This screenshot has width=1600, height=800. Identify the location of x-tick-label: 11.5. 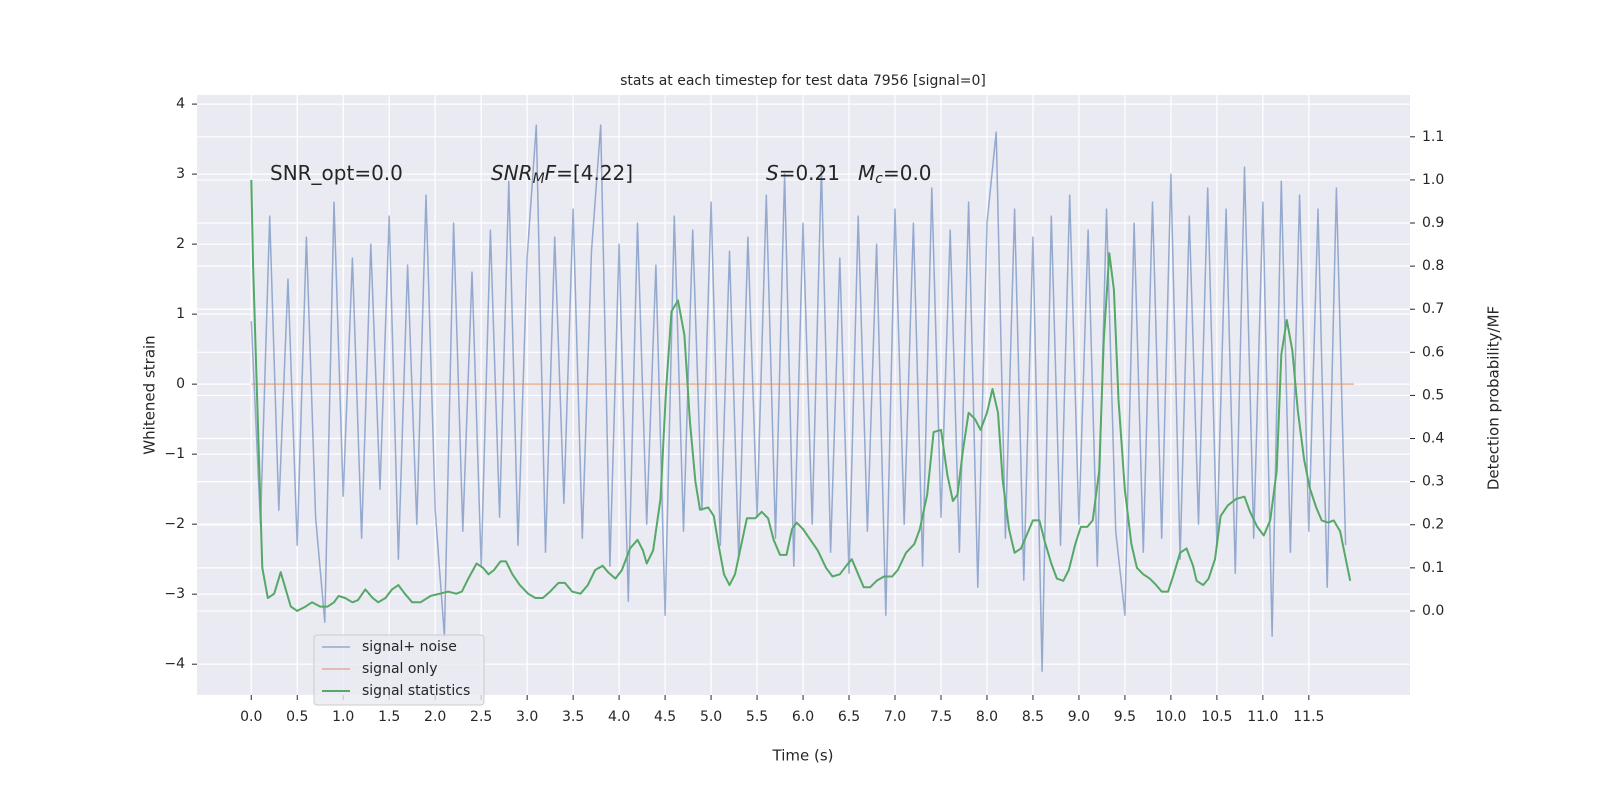
(1308, 717).